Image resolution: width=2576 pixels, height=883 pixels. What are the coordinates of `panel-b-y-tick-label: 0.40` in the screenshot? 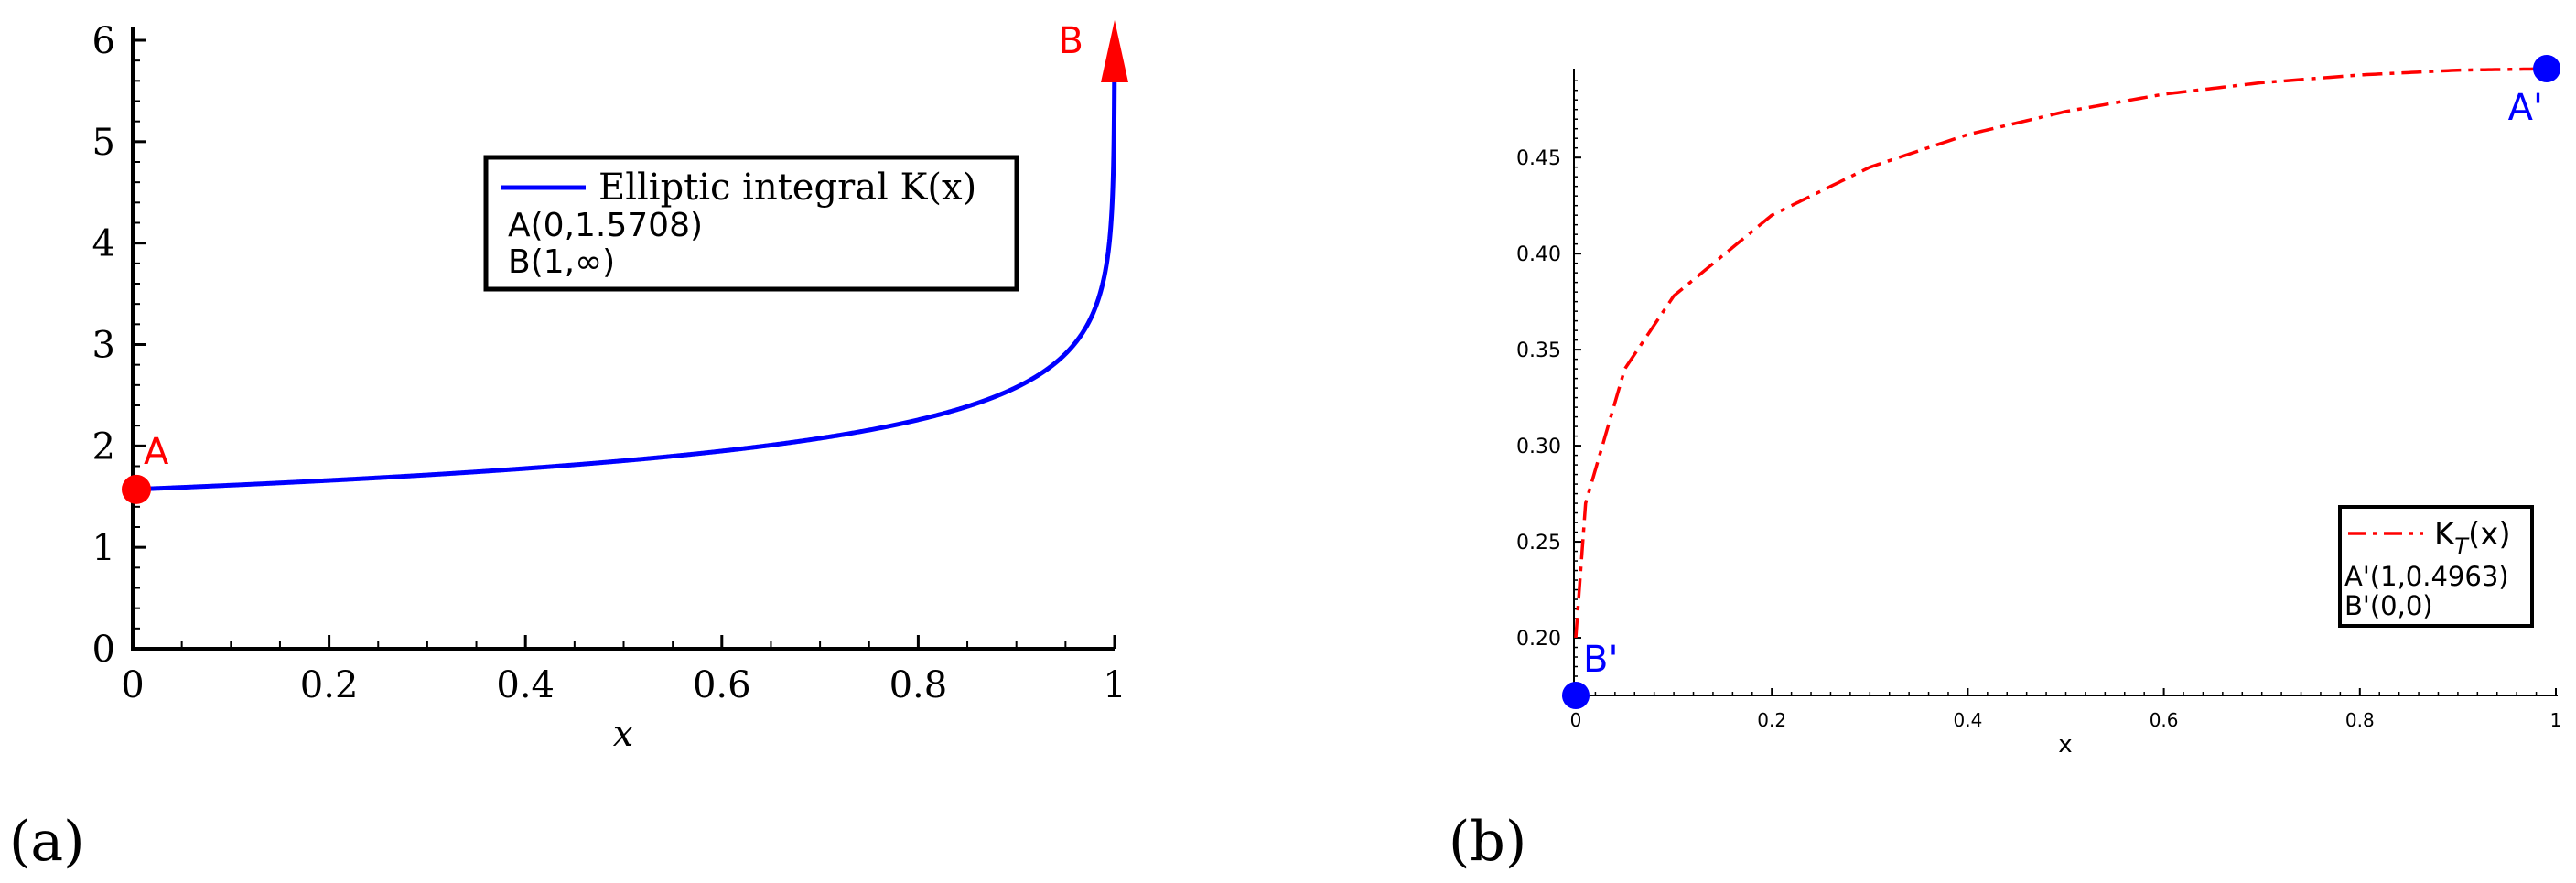 It's located at (1538, 255).